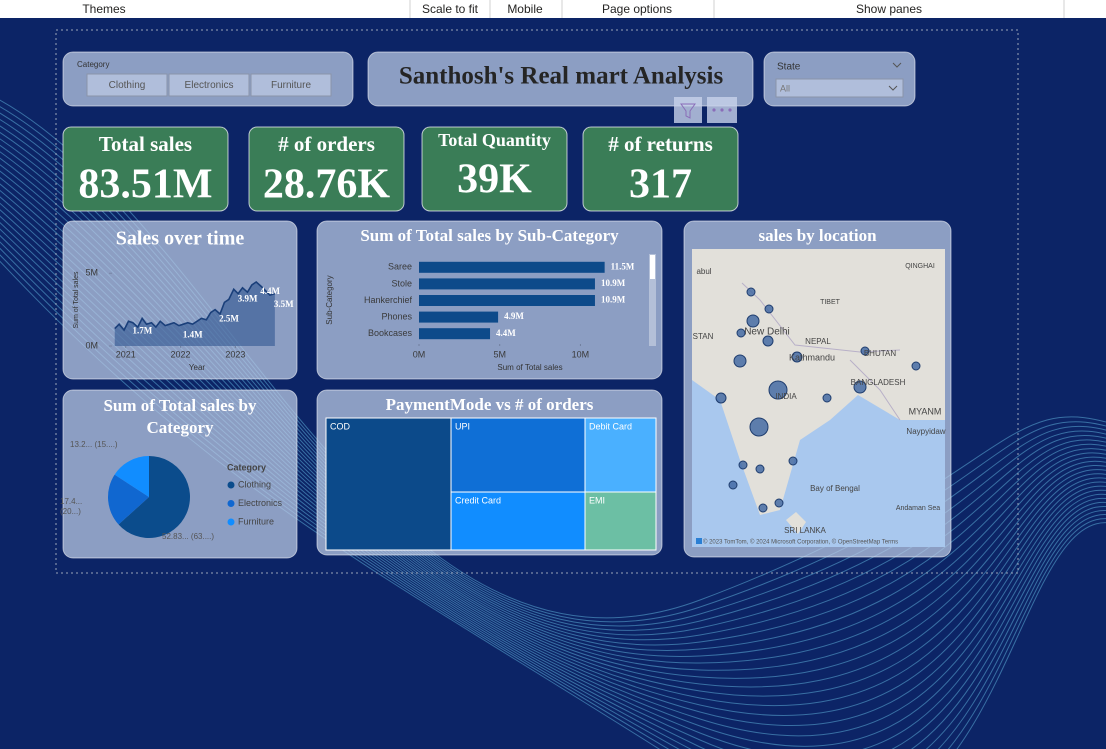 This screenshot has width=1106, height=749. What do you see at coordinates (767, 332) in the screenshot?
I see `place-label: New Delhi` at bounding box center [767, 332].